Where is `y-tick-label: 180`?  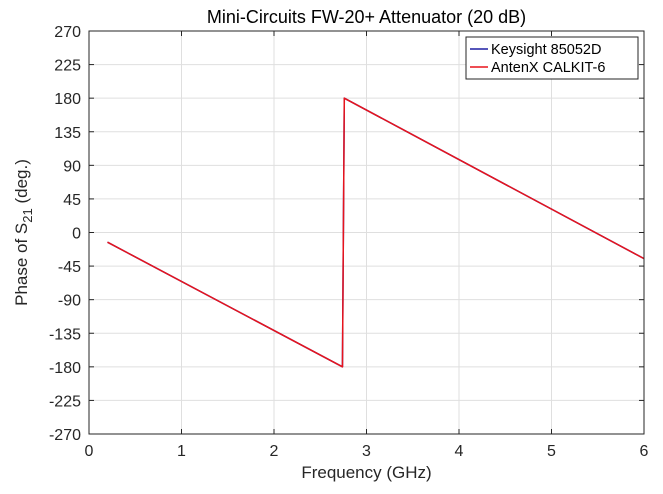
y-tick-label: 180 is located at coordinates (67, 99).